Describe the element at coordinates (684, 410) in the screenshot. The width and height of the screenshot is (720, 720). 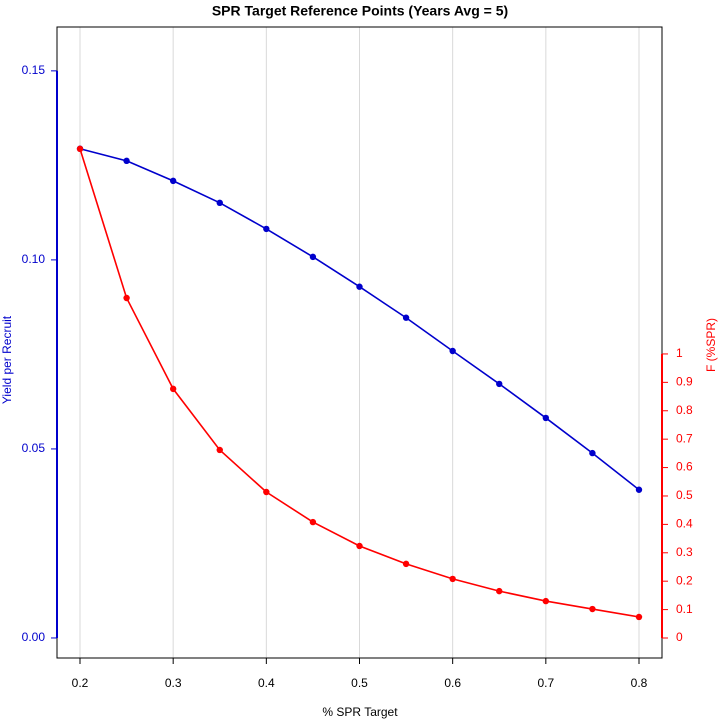
I see `y2-tick-label: 0.8` at that location.